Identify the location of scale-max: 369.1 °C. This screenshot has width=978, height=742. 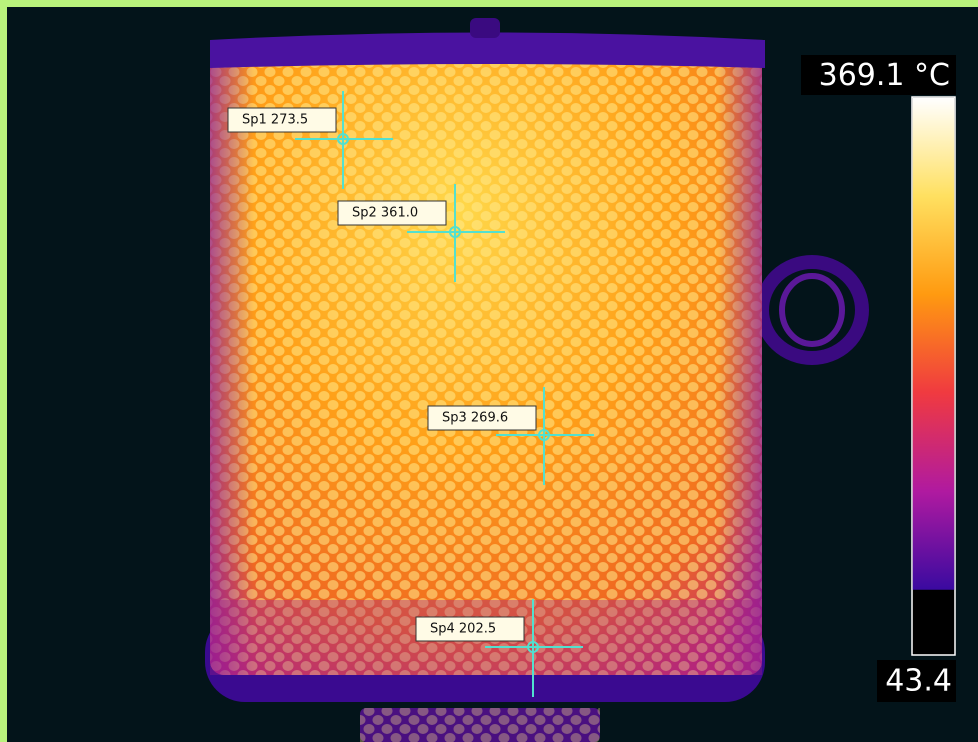
(884, 75).